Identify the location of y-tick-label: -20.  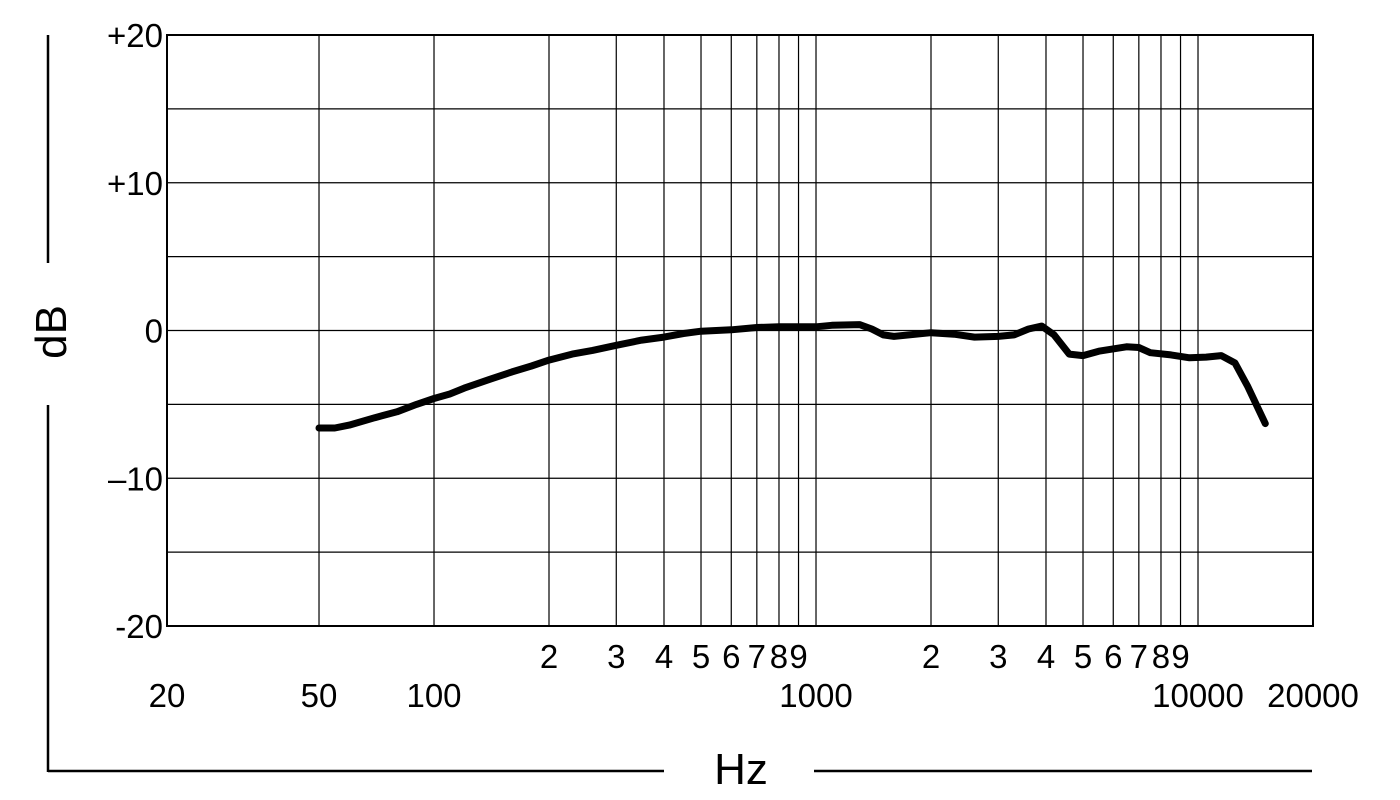
(139, 626).